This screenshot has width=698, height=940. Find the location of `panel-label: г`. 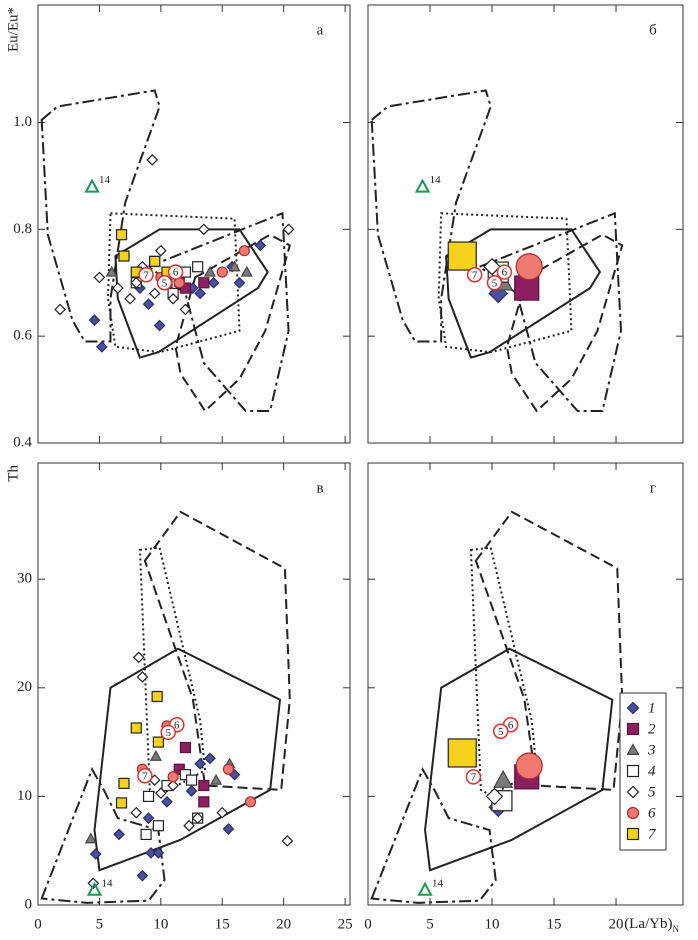

panel-label: г is located at coordinates (653, 488).